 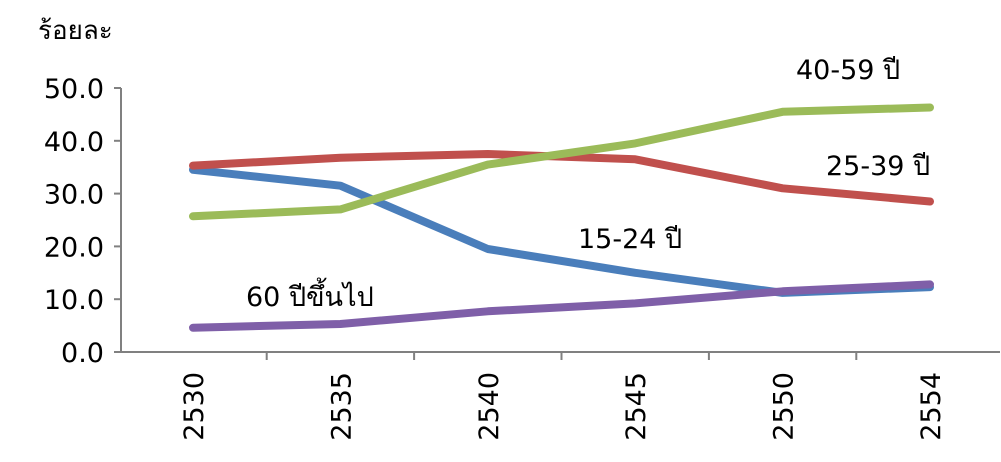 I want to click on series-label-1: 25-39 ปี, so click(x=878, y=166).